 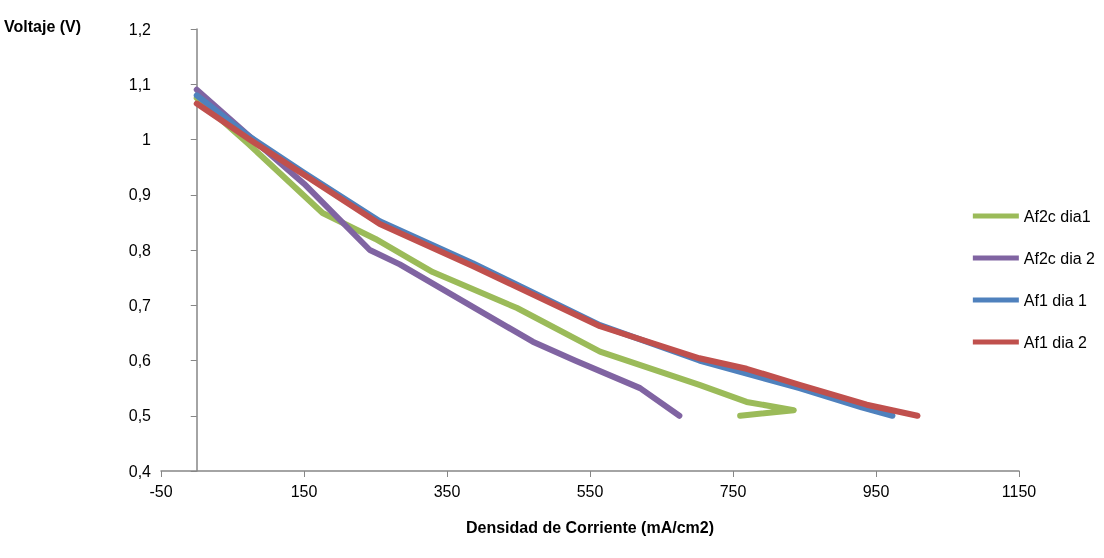 I want to click on x-tick-label: 150, so click(x=304, y=491).